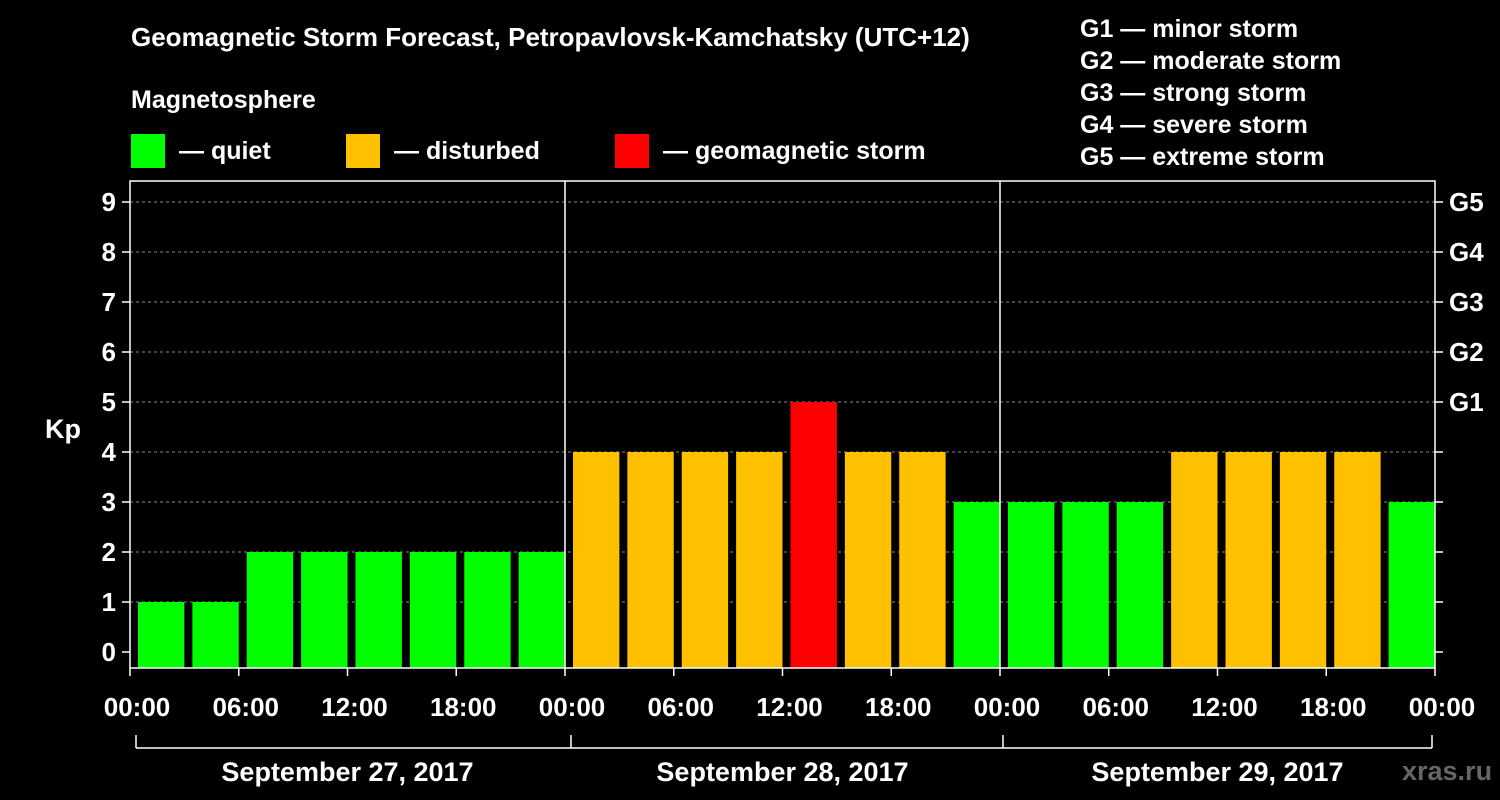  I want to click on y-tick-label: 1, so click(109, 602).